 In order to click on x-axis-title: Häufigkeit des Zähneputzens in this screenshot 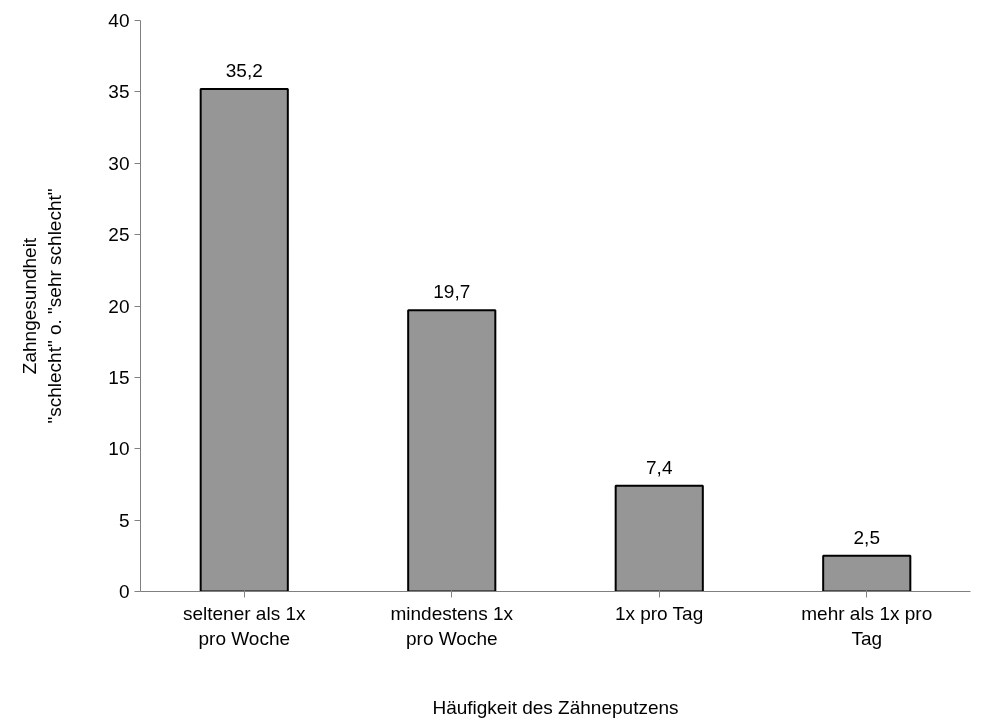, I will do `click(555, 707)`.